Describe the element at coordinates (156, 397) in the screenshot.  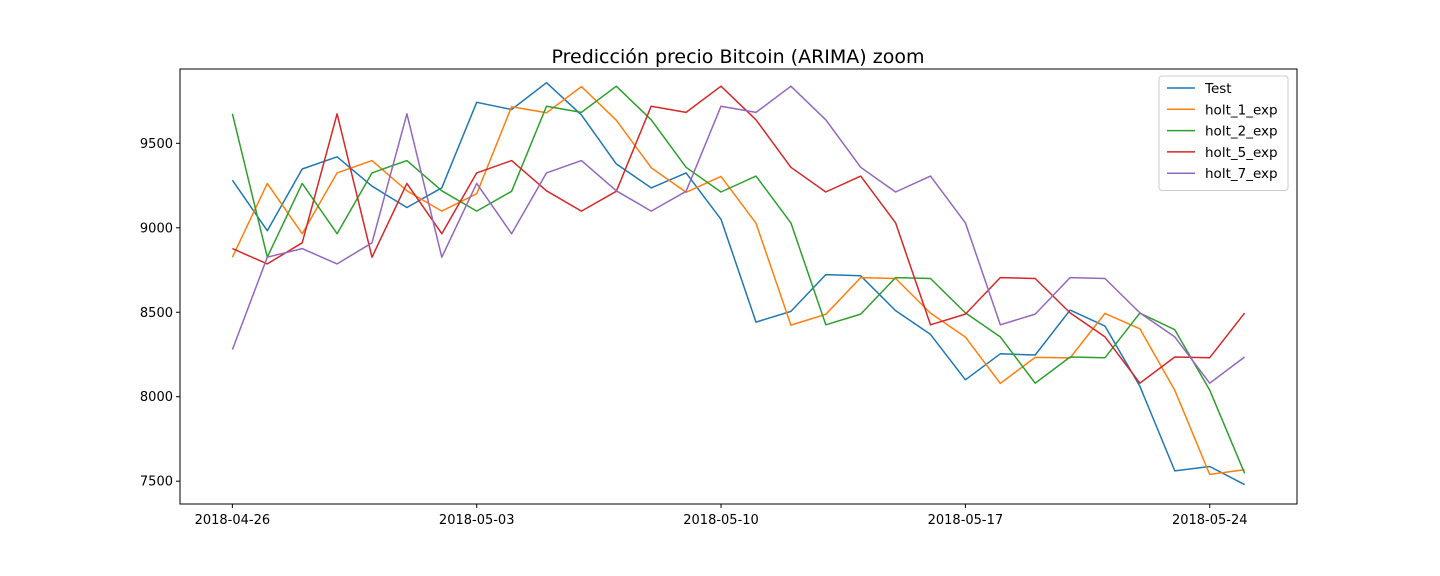
I see `y-tick-label: 8000` at that location.